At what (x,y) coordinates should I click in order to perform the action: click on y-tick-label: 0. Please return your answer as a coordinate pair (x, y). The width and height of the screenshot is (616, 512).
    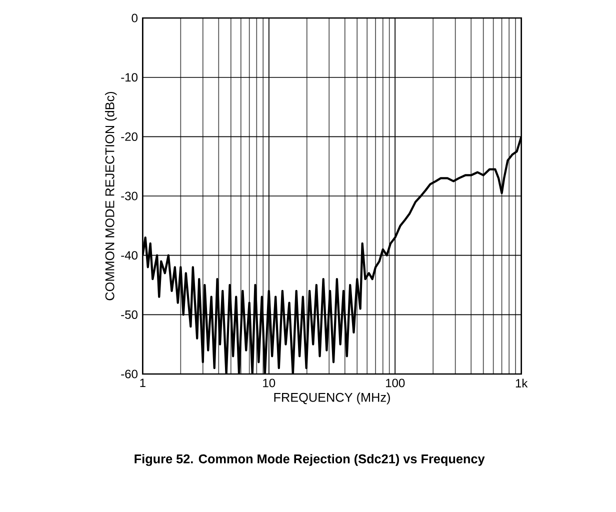
    Looking at the image, I should click on (135, 18).